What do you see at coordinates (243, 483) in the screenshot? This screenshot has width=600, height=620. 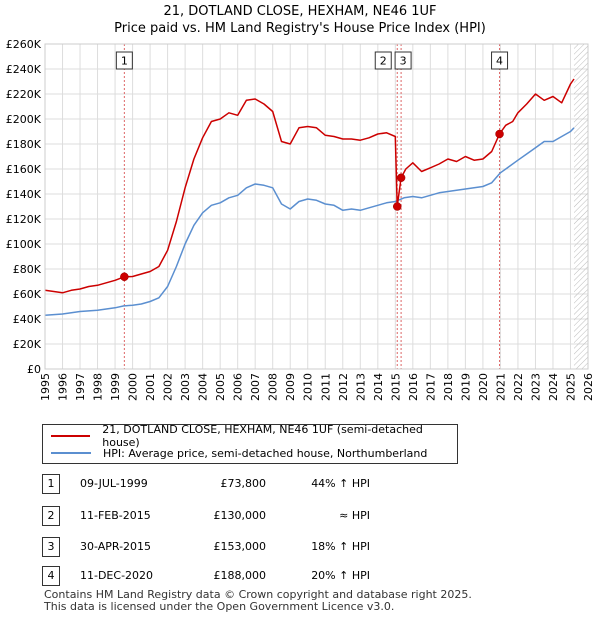 I see `transaction-price: £73,800` at bounding box center [243, 483].